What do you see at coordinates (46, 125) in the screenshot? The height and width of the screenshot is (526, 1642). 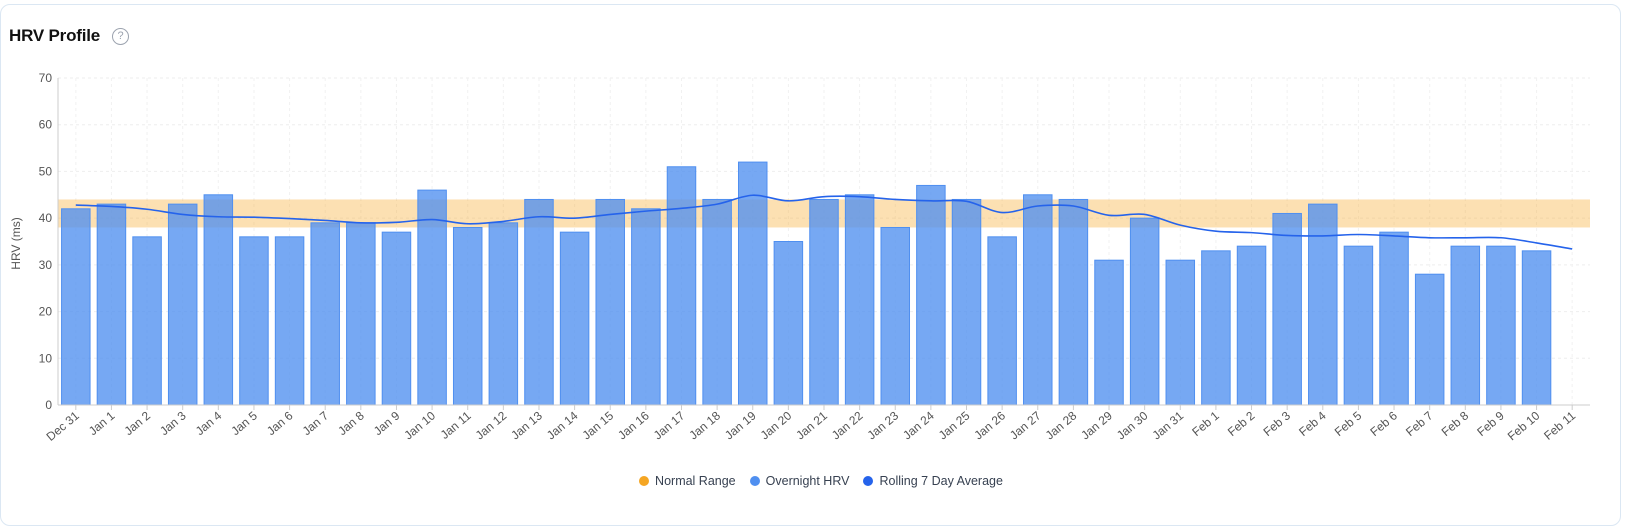 I see `y-tick-label: 60` at bounding box center [46, 125].